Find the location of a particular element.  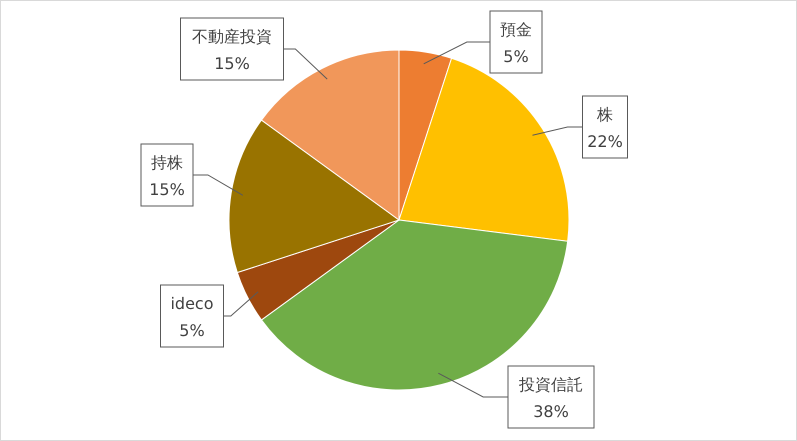

slice-label: 株 is located at coordinates (604, 114).